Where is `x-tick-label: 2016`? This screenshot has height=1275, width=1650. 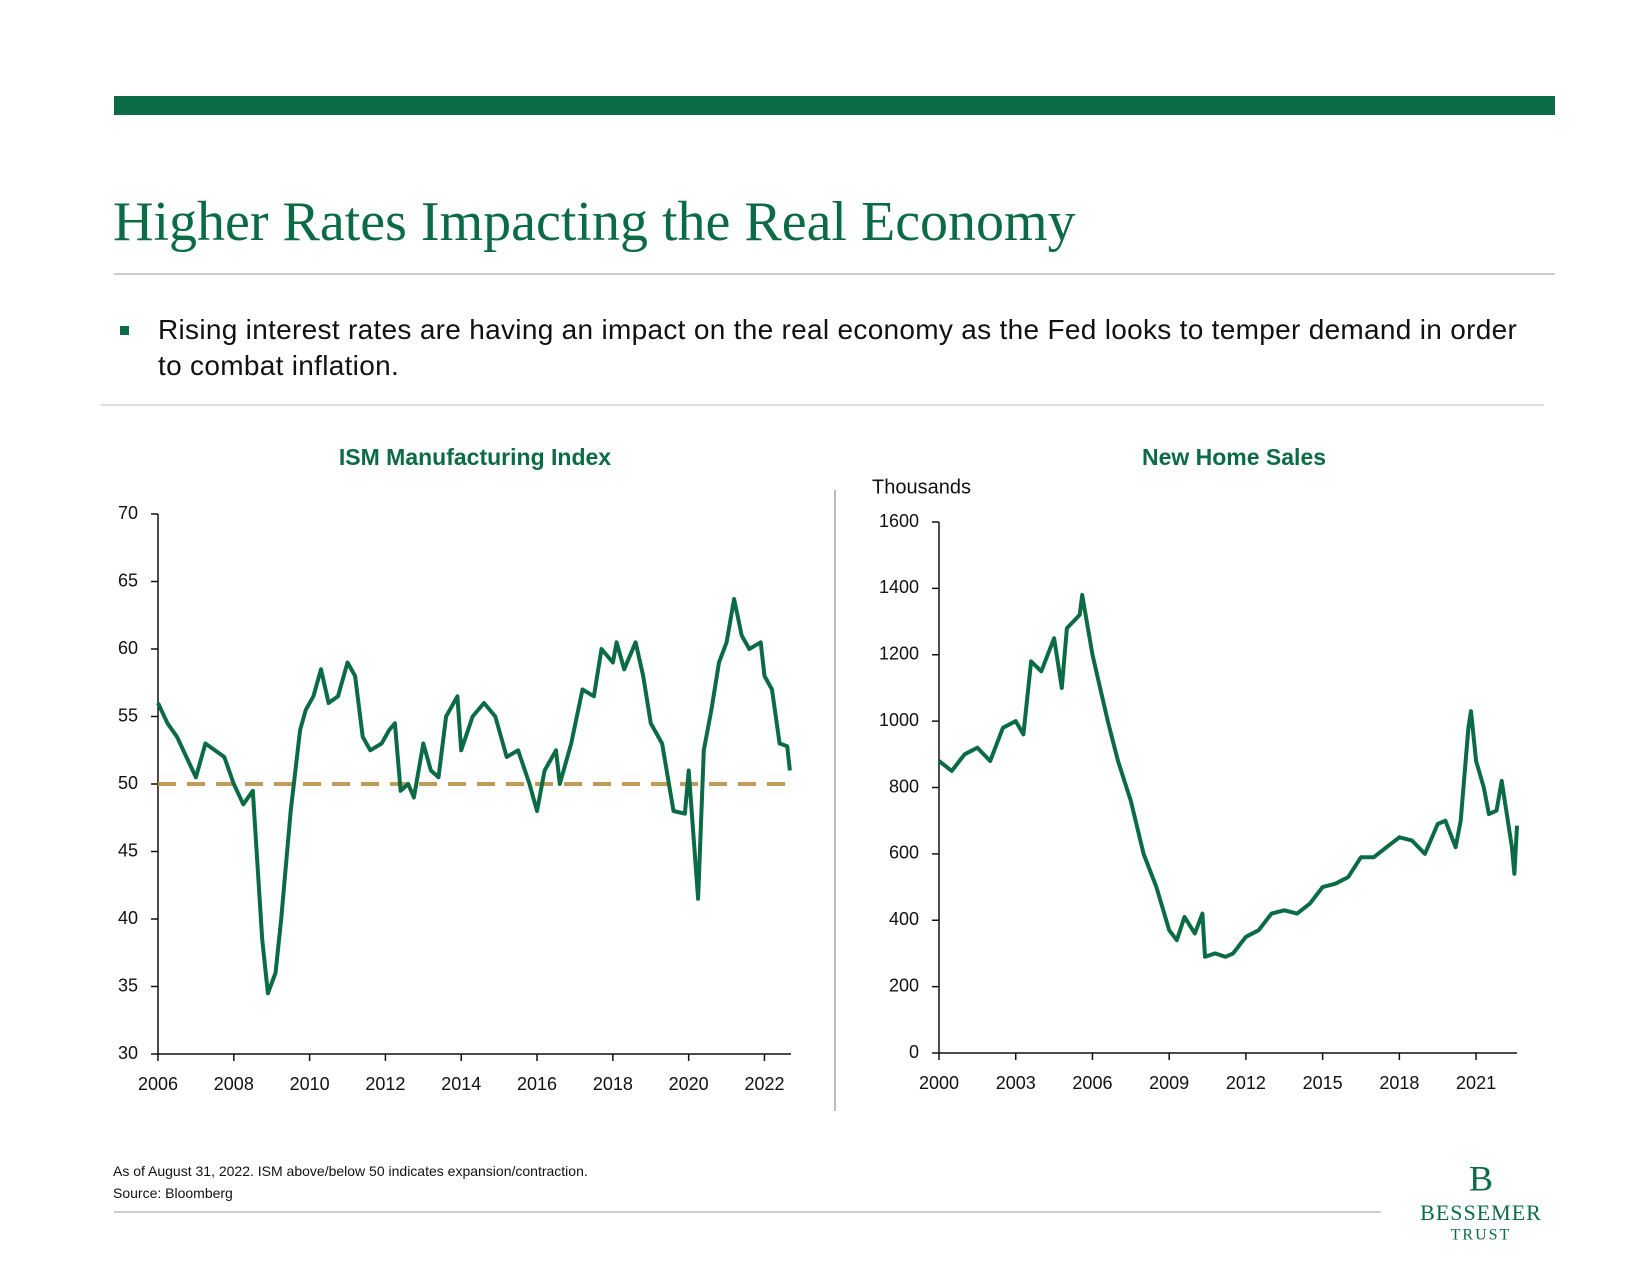 x-tick-label: 2016 is located at coordinates (537, 1084).